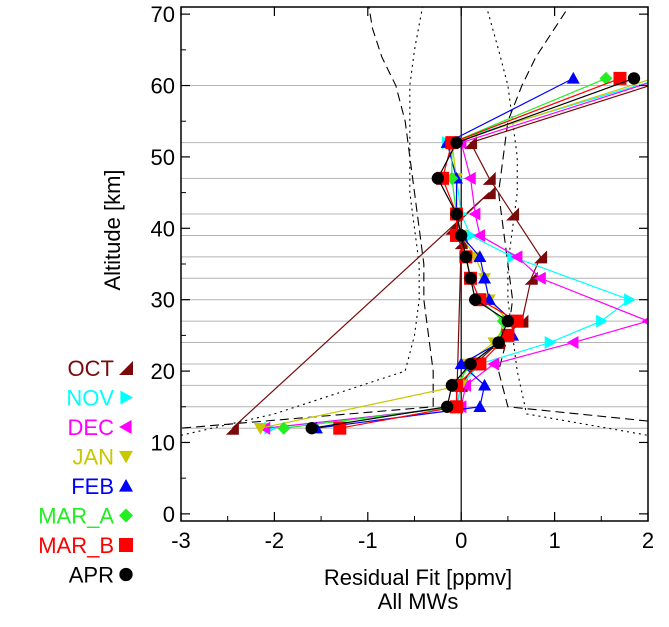 The height and width of the screenshot is (627, 669). I want to click on legend-label-mar-a: MAR_A, so click(76, 516).